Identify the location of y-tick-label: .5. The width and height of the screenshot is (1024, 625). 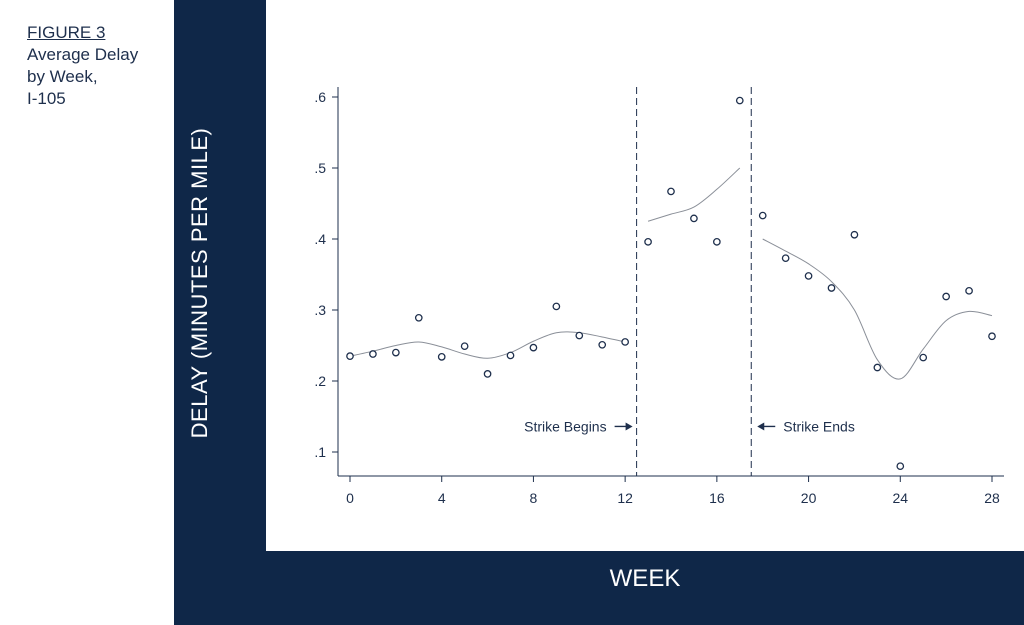
(320, 168).